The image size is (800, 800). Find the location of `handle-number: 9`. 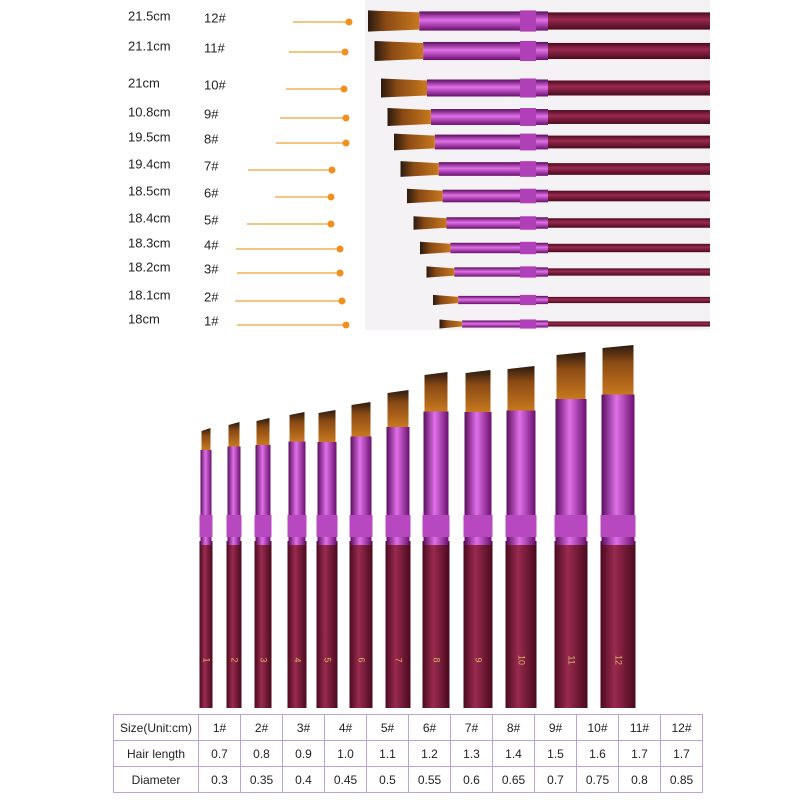

handle-number: 9 is located at coordinates (479, 659).